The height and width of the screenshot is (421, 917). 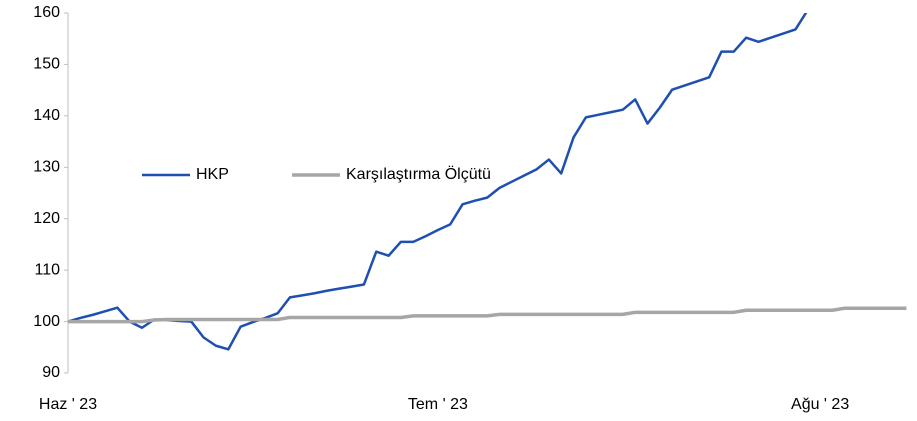 What do you see at coordinates (820, 404) in the screenshot?
I see `x-tick-label: Ağu ' 23` at bounding box center [820, 404].